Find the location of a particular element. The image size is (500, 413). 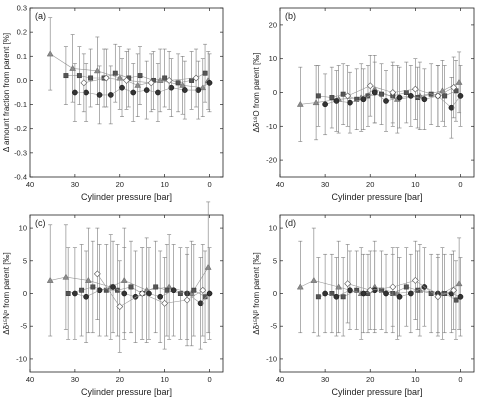

series-circle is located at coordinates (142, 89).